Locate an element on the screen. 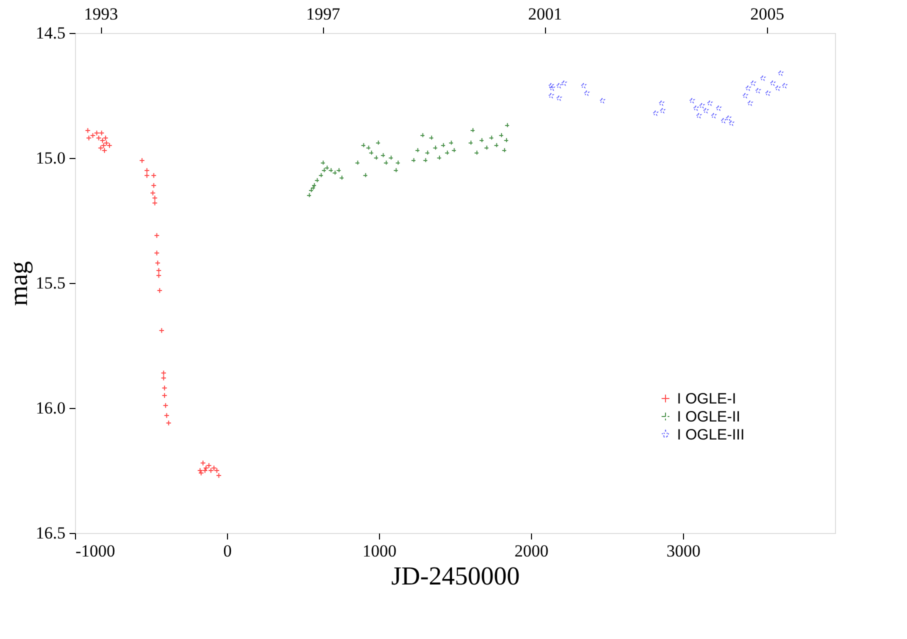 This screenshot has width=907, height=639. legend-label: I OGLE-II is located at coordinates (708, 417).